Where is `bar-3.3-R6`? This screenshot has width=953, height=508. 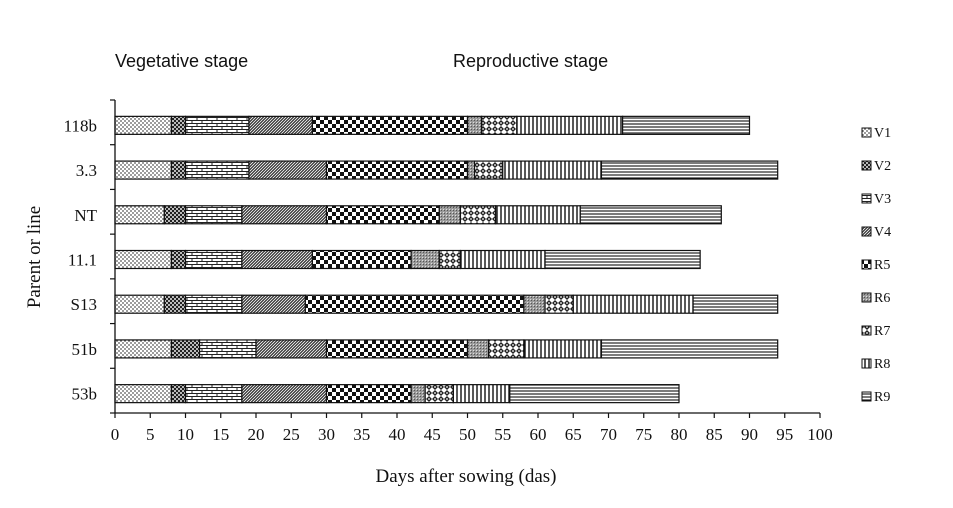 bar-3.3-R6 is located at coordinates (471, 170).